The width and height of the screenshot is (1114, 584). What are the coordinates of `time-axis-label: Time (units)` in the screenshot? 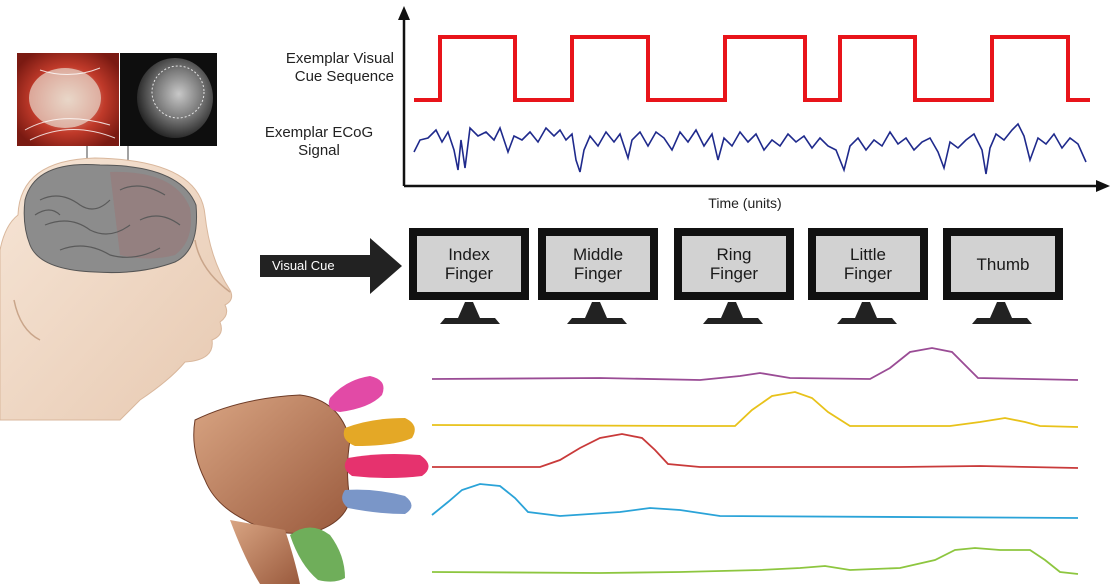 It's located at (745, 203).